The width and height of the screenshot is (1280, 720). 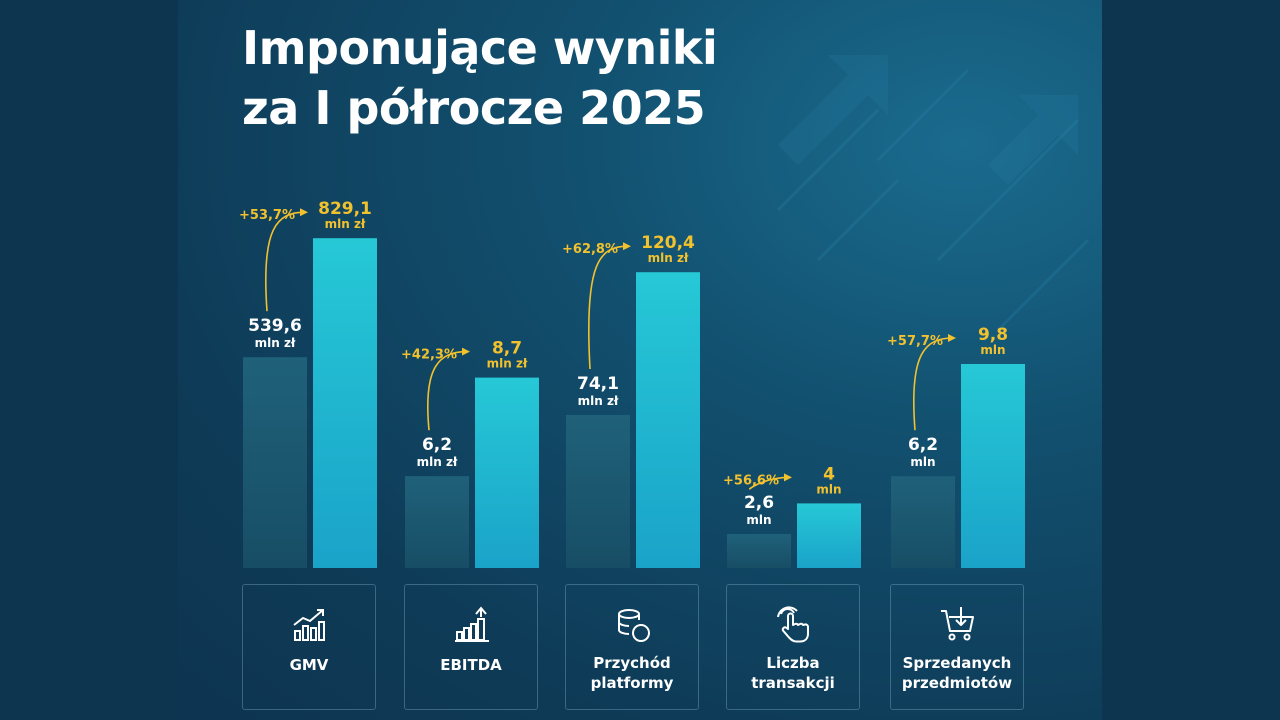 I want to click on value-label-curr: 9,8, so click(x=993, y=335).